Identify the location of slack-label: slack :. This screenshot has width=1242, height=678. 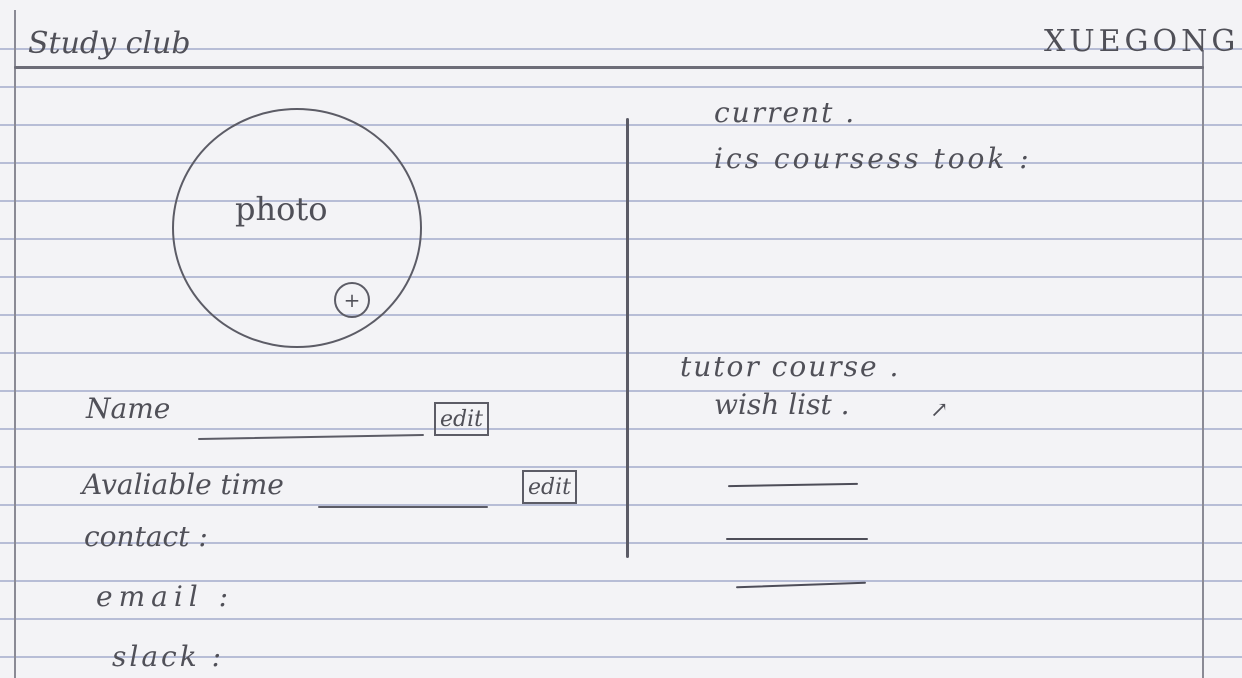
(168, 656).